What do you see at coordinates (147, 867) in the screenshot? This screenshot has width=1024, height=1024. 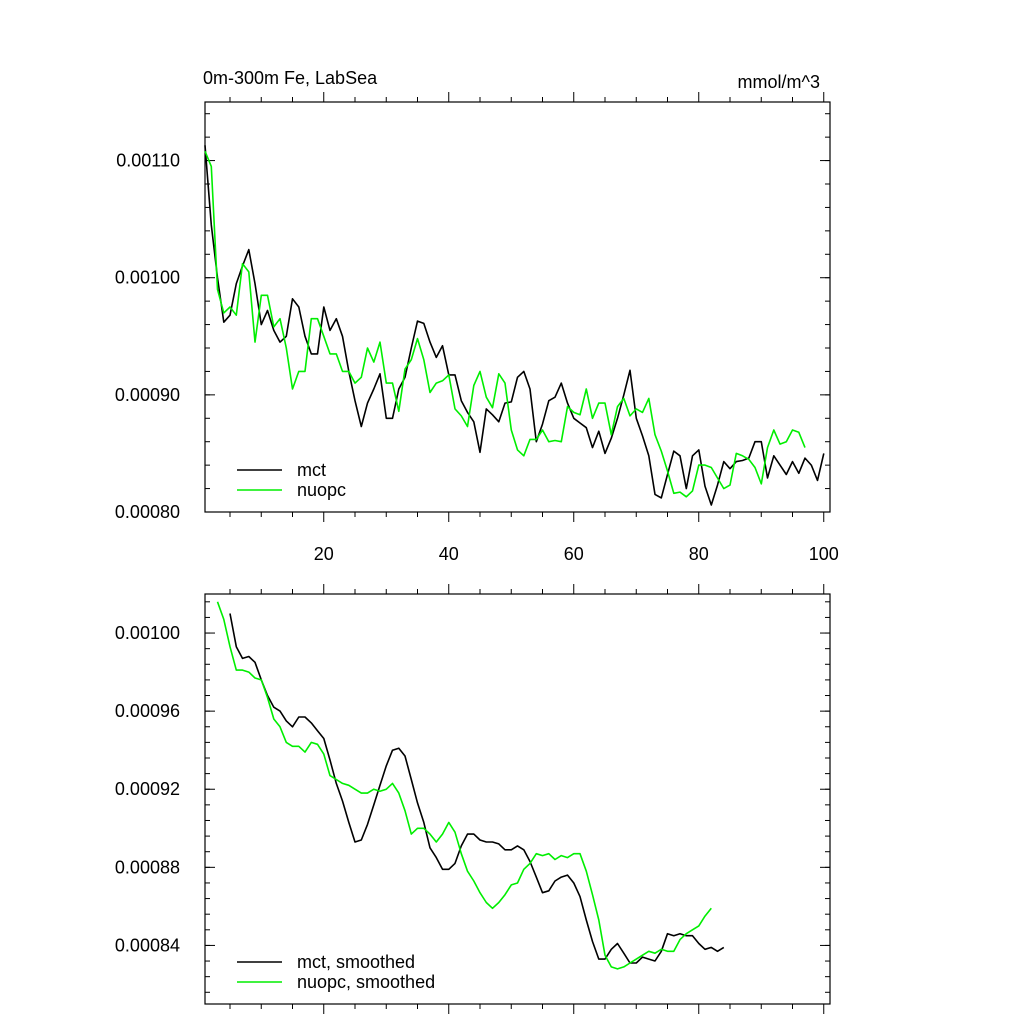 I see `y-tick-label: 0.00088` at bounding box center [147, 867].